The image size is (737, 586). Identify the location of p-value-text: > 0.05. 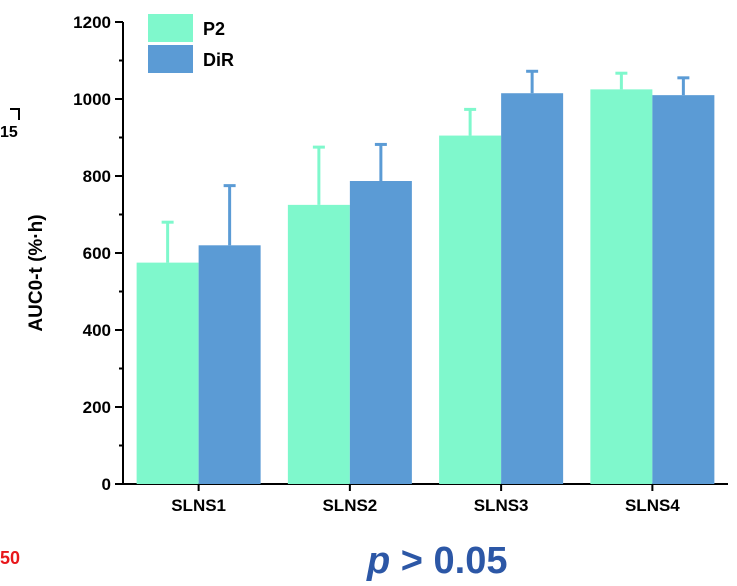
(449, 561).